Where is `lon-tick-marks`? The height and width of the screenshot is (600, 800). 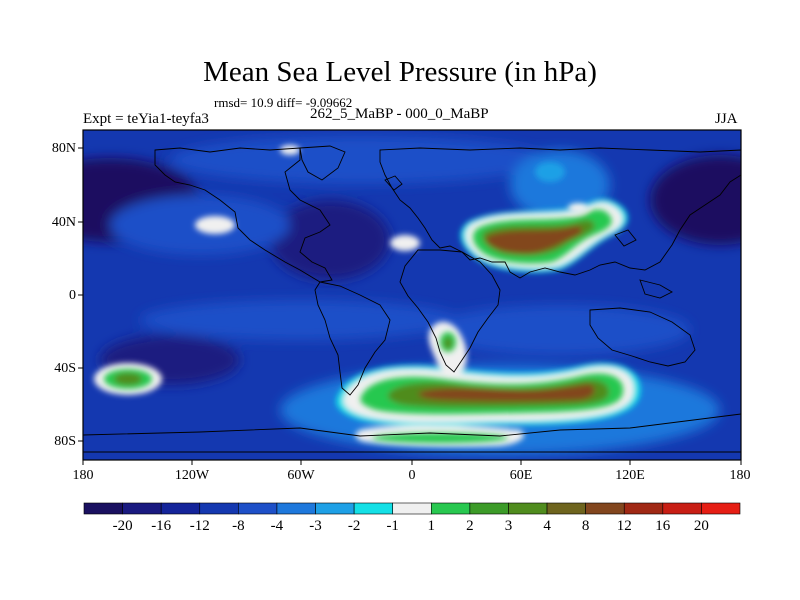 lon-tick-marks is located at coordinates (412, 462).